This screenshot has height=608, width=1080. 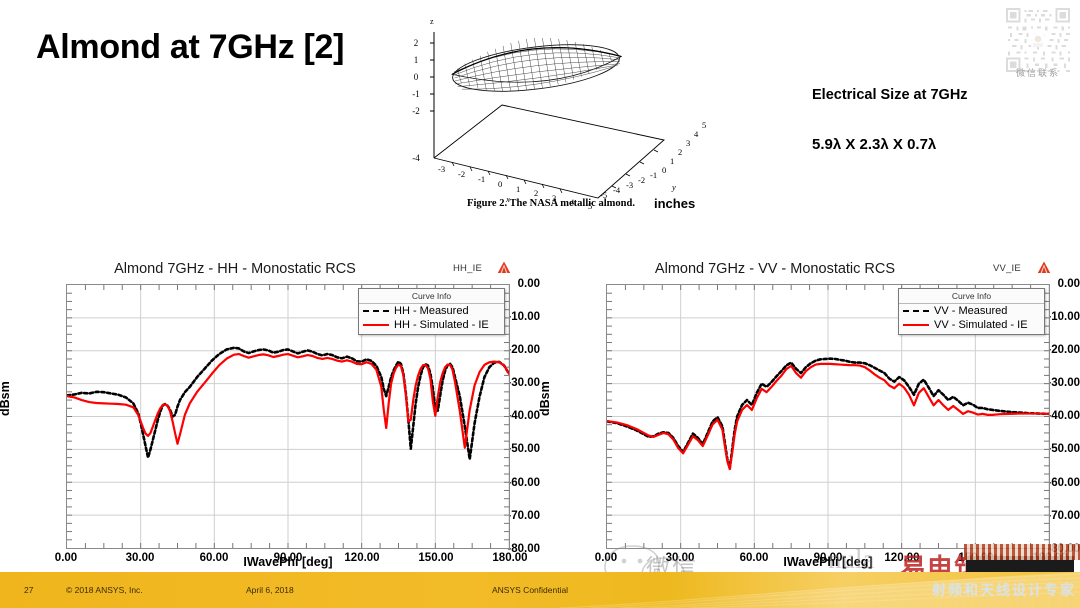 What do you see at coordinates (554, 198) in the screenshot?
I see `svg-text: 3` at bounding box center [554, 198].